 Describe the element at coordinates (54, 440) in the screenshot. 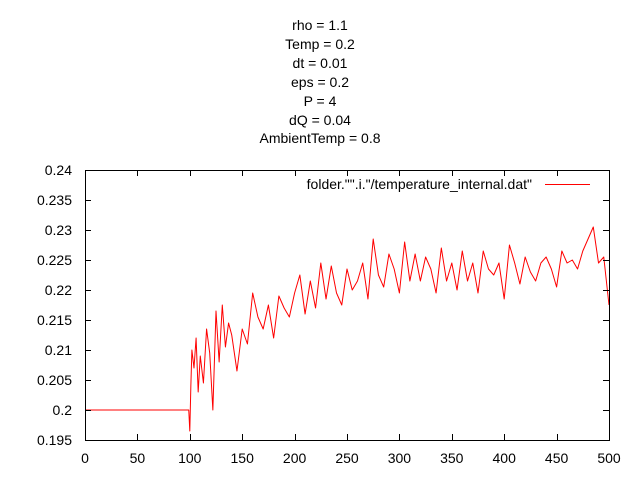

I see `y-tick-label: 0.195` at that location.